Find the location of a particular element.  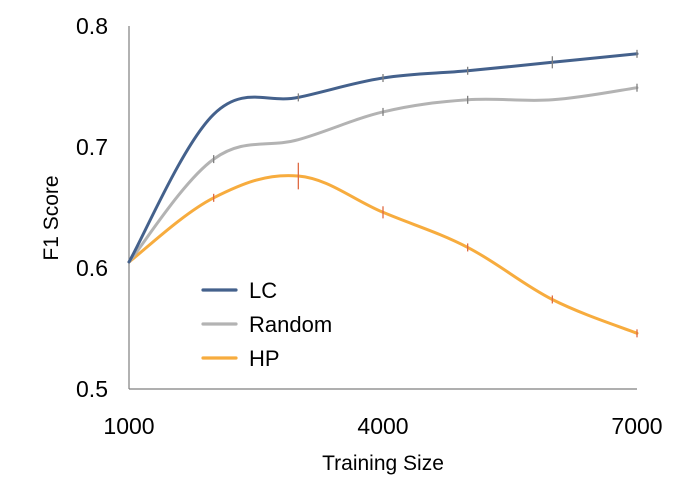

y-axis-title: F1 Score is located at coordinates (51, 217).